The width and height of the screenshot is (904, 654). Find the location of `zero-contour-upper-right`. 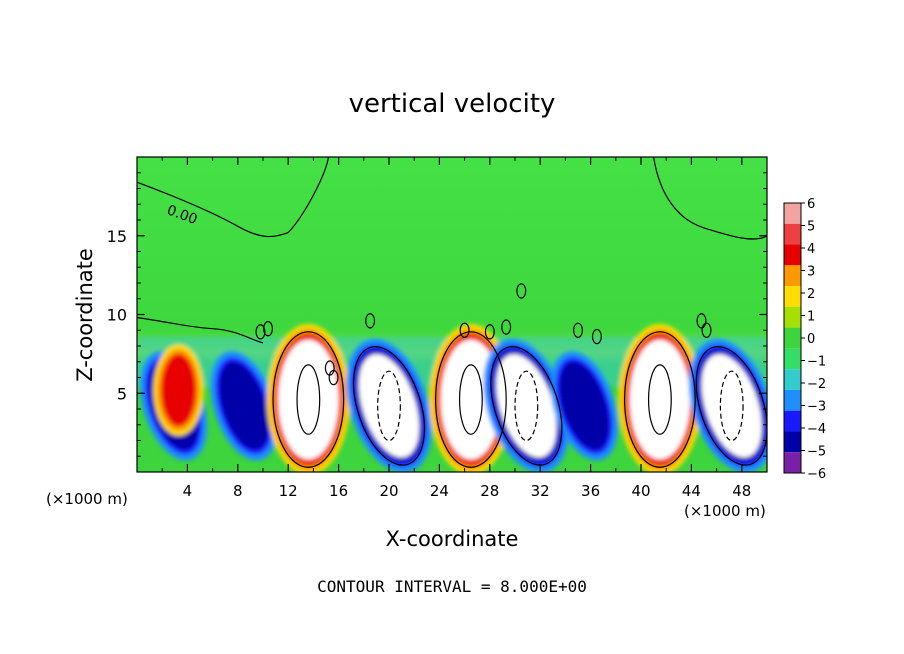

zero-contour-upper-right is located at coordinates (710, 198).